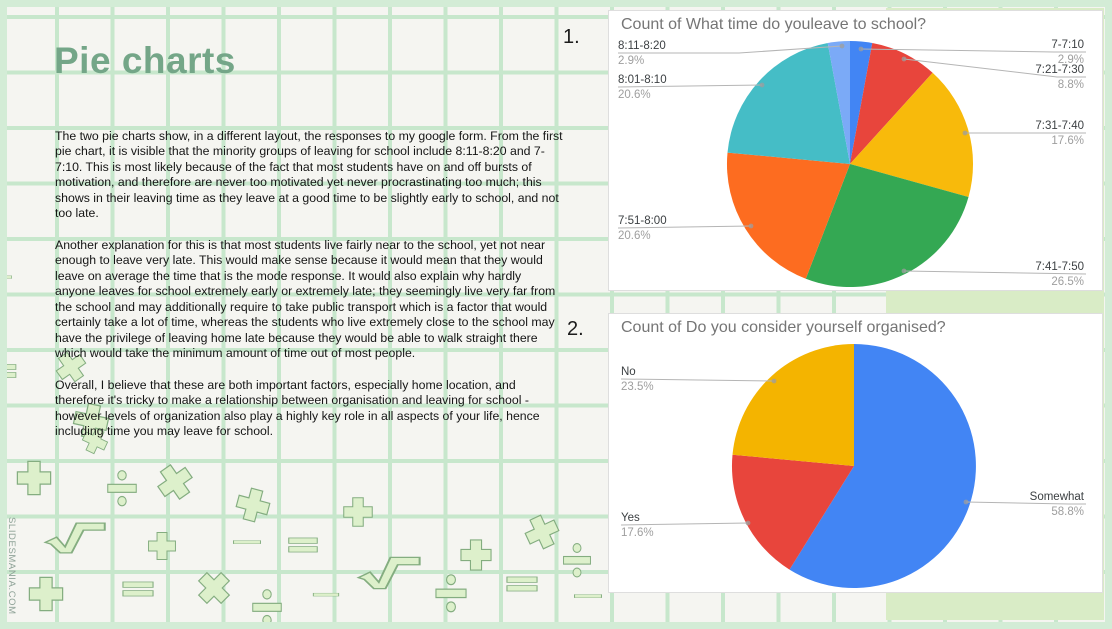 This screenshot has height=629, width=1112. I want to click on slice-label: 7:31-7:40, so click(1059, 126).